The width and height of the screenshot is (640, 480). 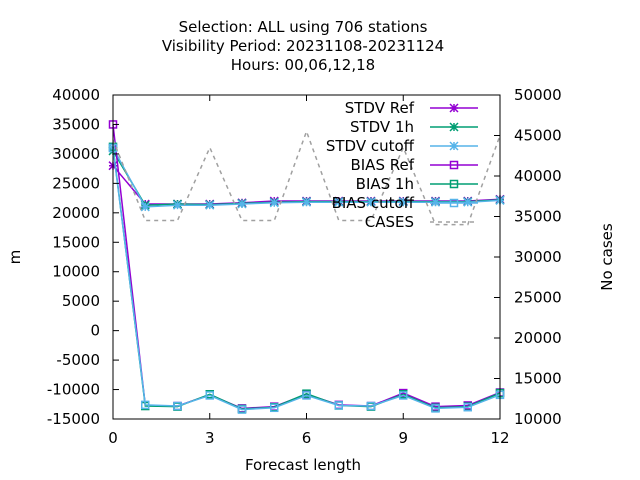 I want to click on legend-label: STDV cutoff, so click(x=370, y=146).